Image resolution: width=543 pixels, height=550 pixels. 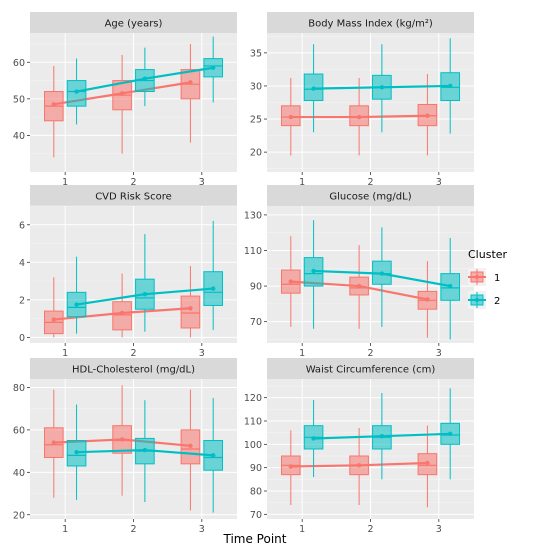 What do you see at coordinates (370, 197) in the screenshot?
I see `panel-title: Glucose (mg/dL)` at bounding box center [370, 197].